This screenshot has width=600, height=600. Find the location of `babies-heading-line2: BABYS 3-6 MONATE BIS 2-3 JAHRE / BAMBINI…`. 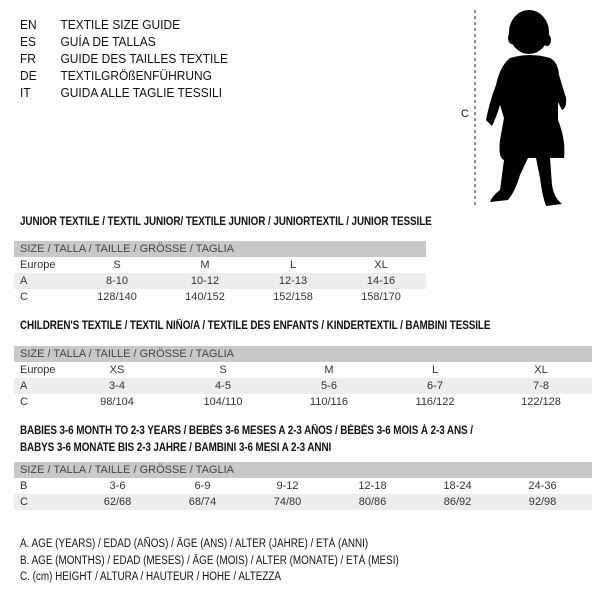

babies-heading-line2: BABYS 3-6 MONATE BIS 2-3 JAHRE / BAMBINI… is located at coordinates (176, 448).